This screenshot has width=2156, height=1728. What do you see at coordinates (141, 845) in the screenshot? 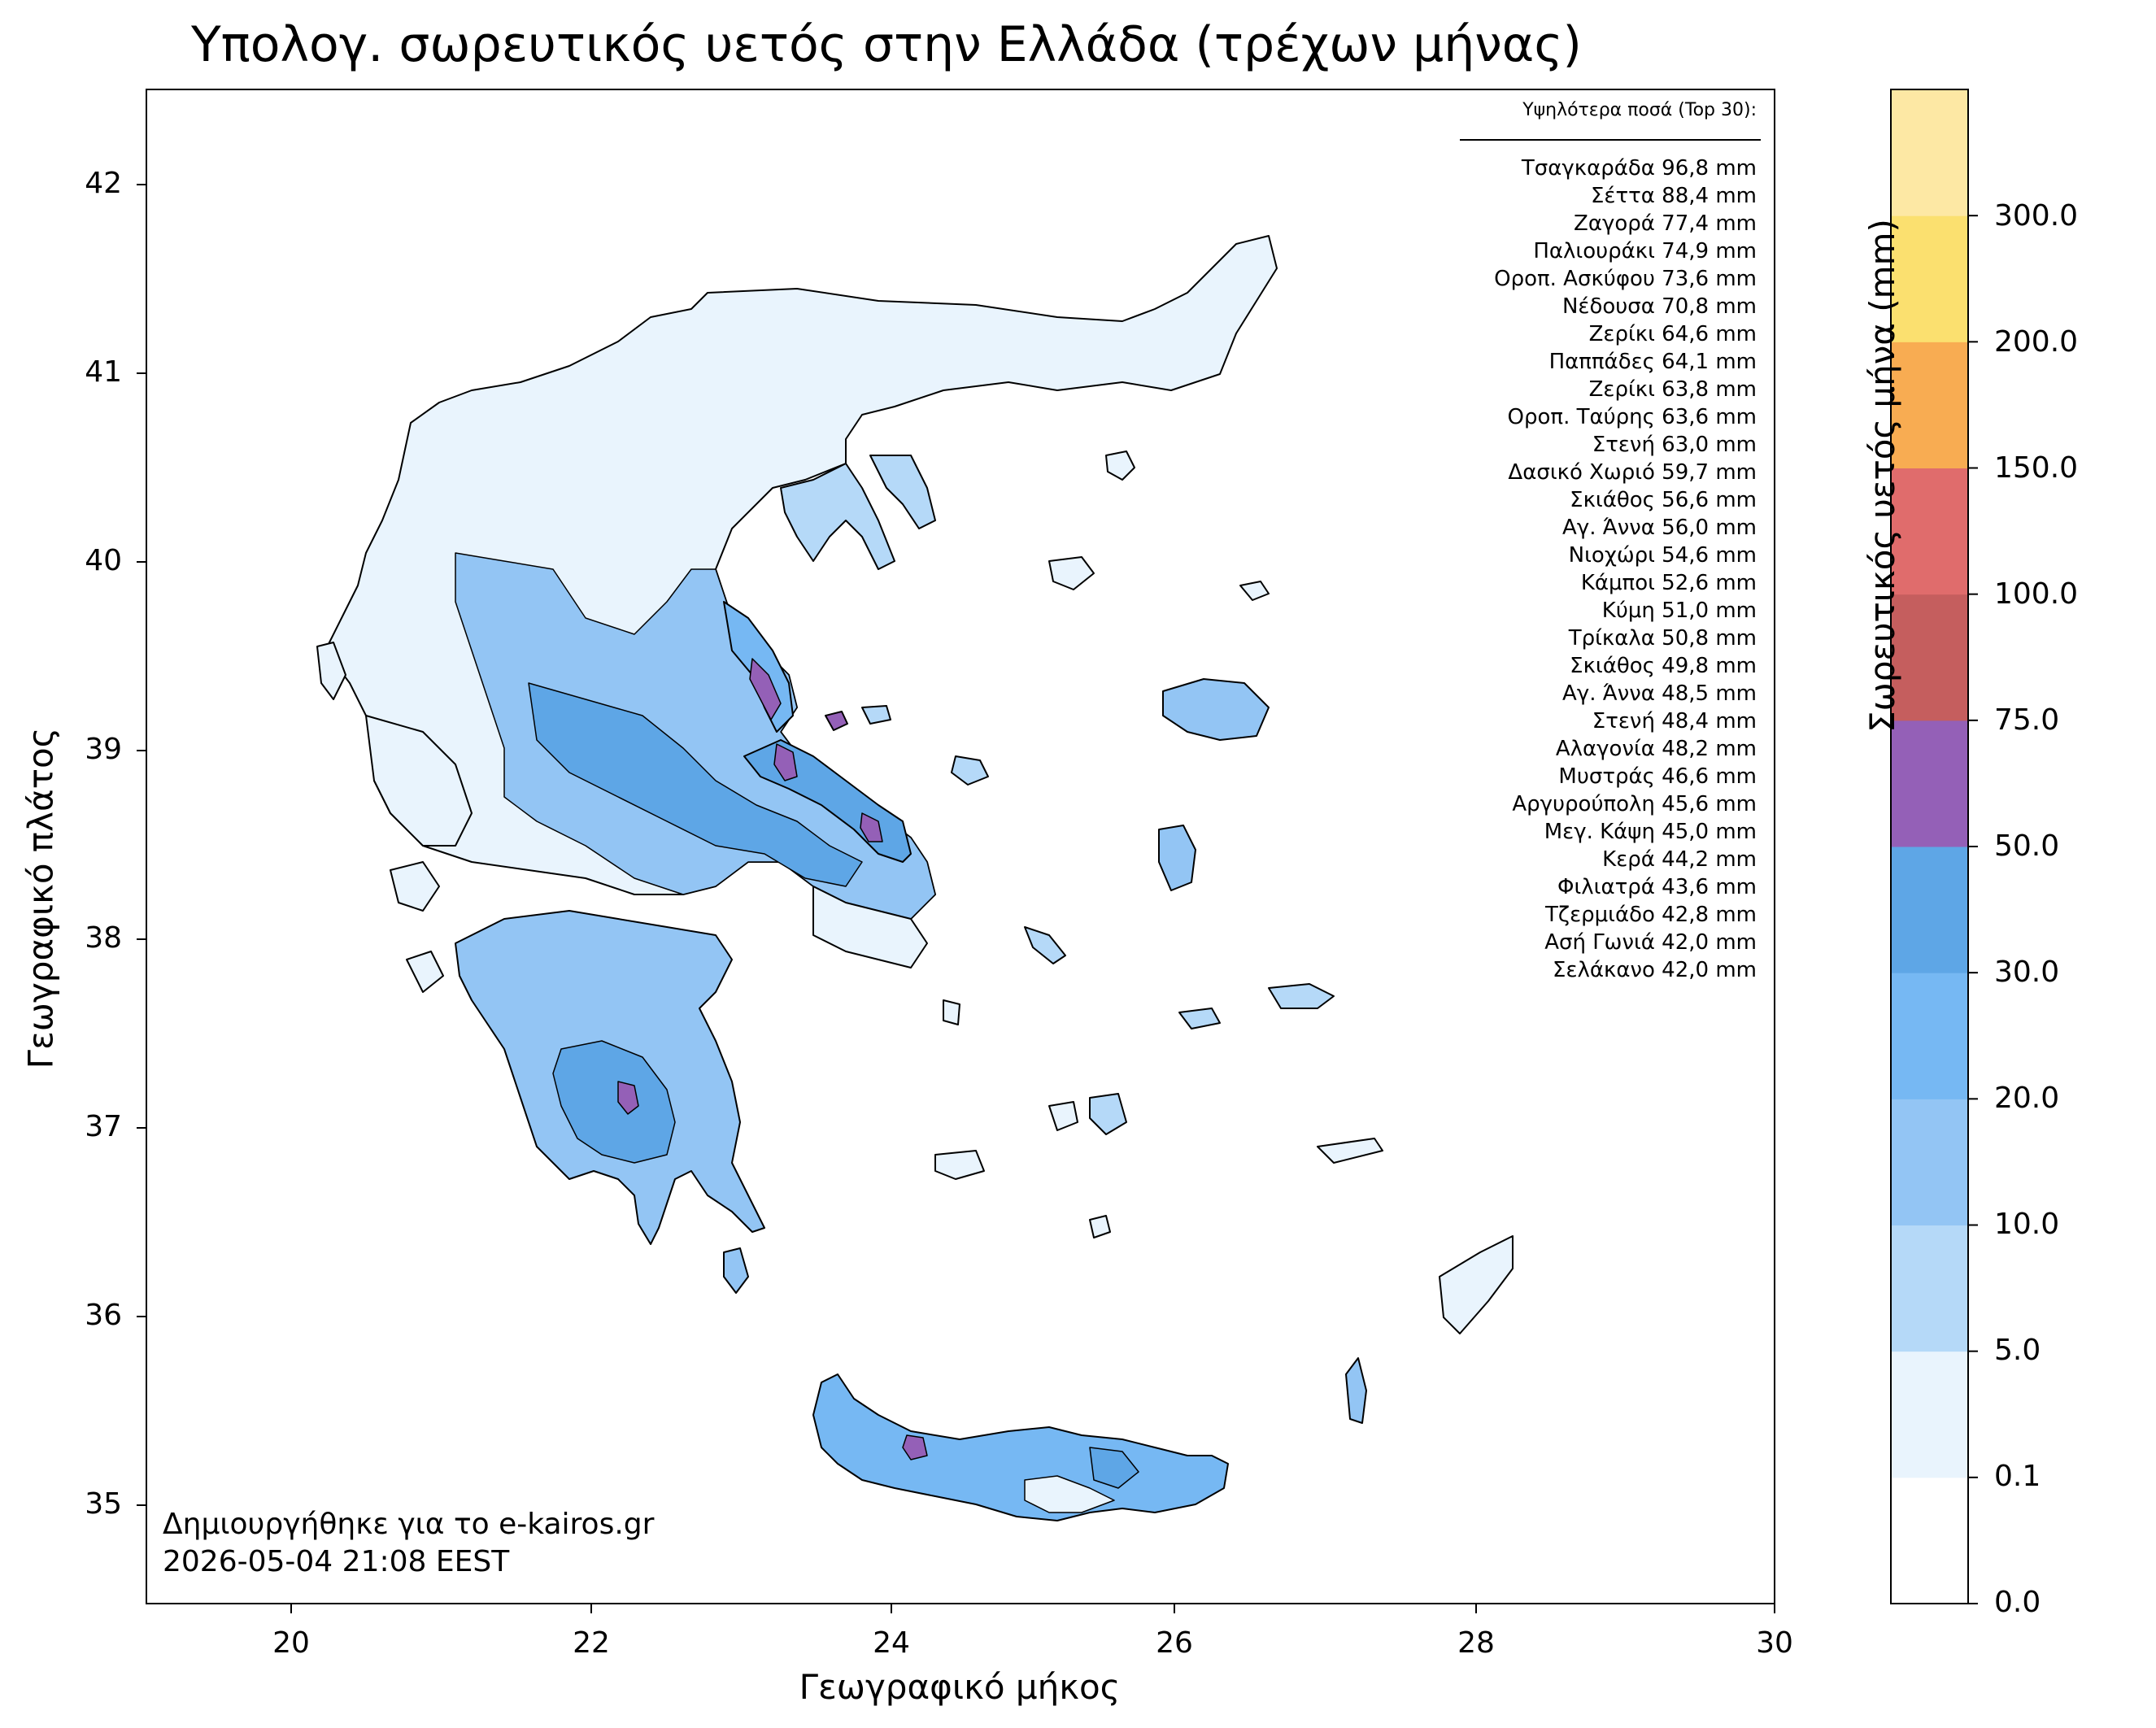
I see `y-axis-ticks` at bounding box center [141, 845].